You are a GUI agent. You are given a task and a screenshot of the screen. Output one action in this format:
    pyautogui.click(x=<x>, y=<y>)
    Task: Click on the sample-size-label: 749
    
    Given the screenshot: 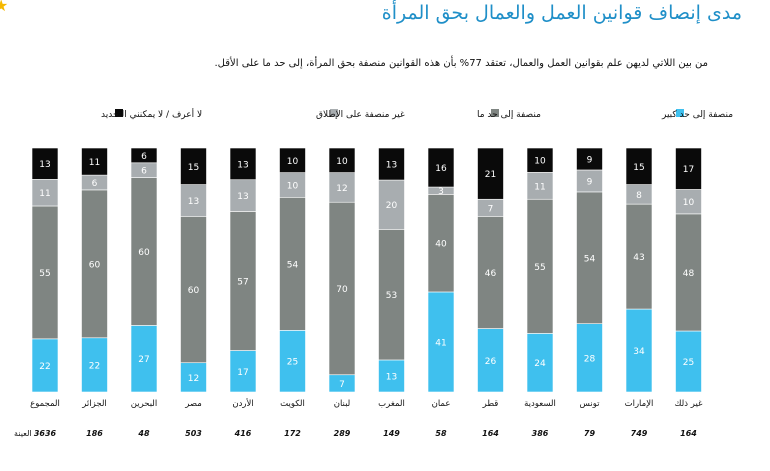 What is the action you would take?
    pyautogui.click(x=639, y=433)
    